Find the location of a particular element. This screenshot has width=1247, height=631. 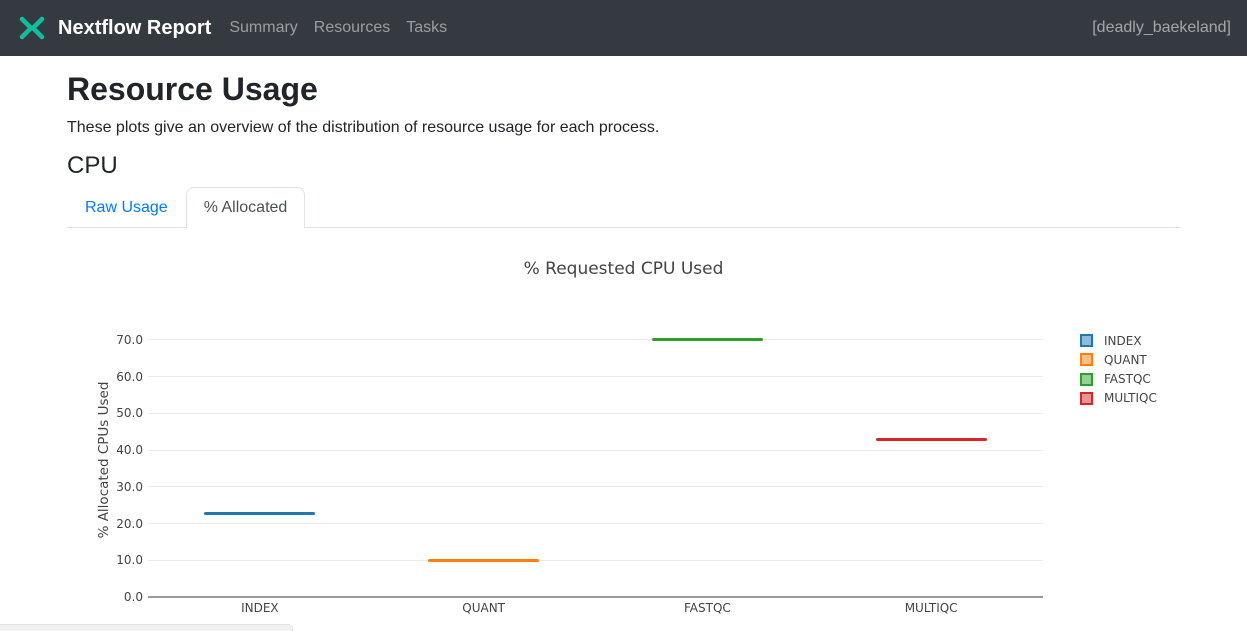

chart-title: % Requested CPU Used is located at coordinates (623, 269).